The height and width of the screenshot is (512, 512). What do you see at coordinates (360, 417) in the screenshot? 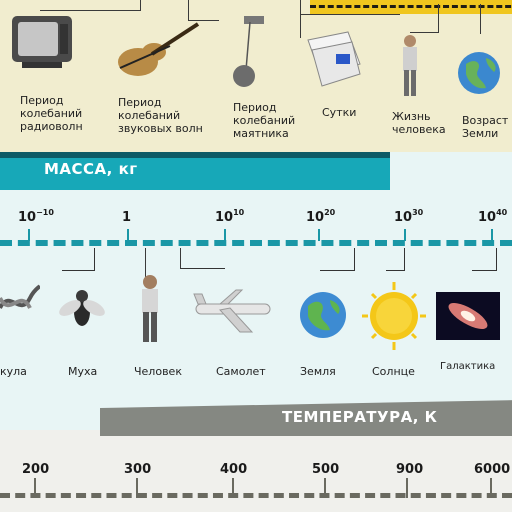
I see `temperature-title: ТЕМПЕРАТУРА, К` at bounding box center [360, 417].